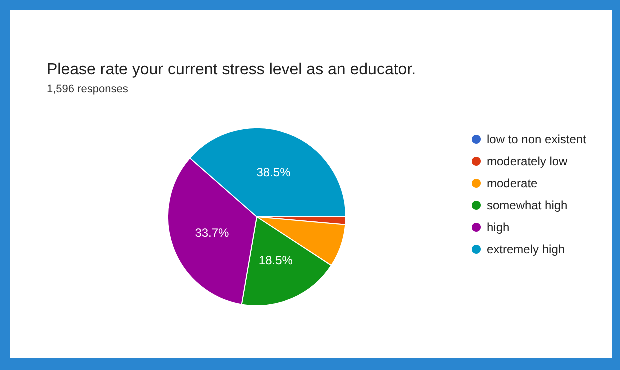  Describe the element at coordinates (512, 183) in the screenshot. I see `legend-label: moderate` at that location.